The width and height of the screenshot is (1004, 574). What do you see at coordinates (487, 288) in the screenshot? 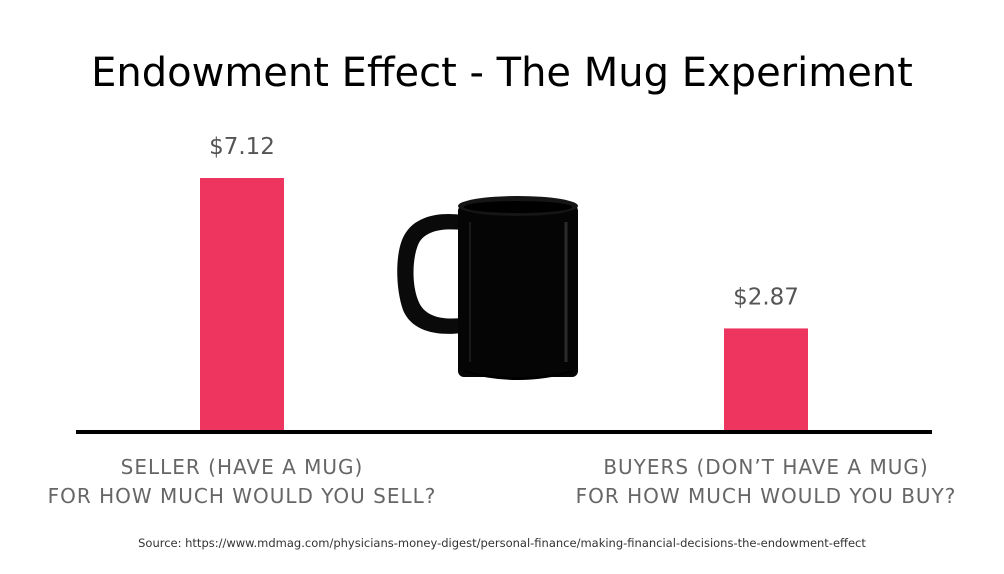
I see `mug-icon` at bounding box center [487, 288].